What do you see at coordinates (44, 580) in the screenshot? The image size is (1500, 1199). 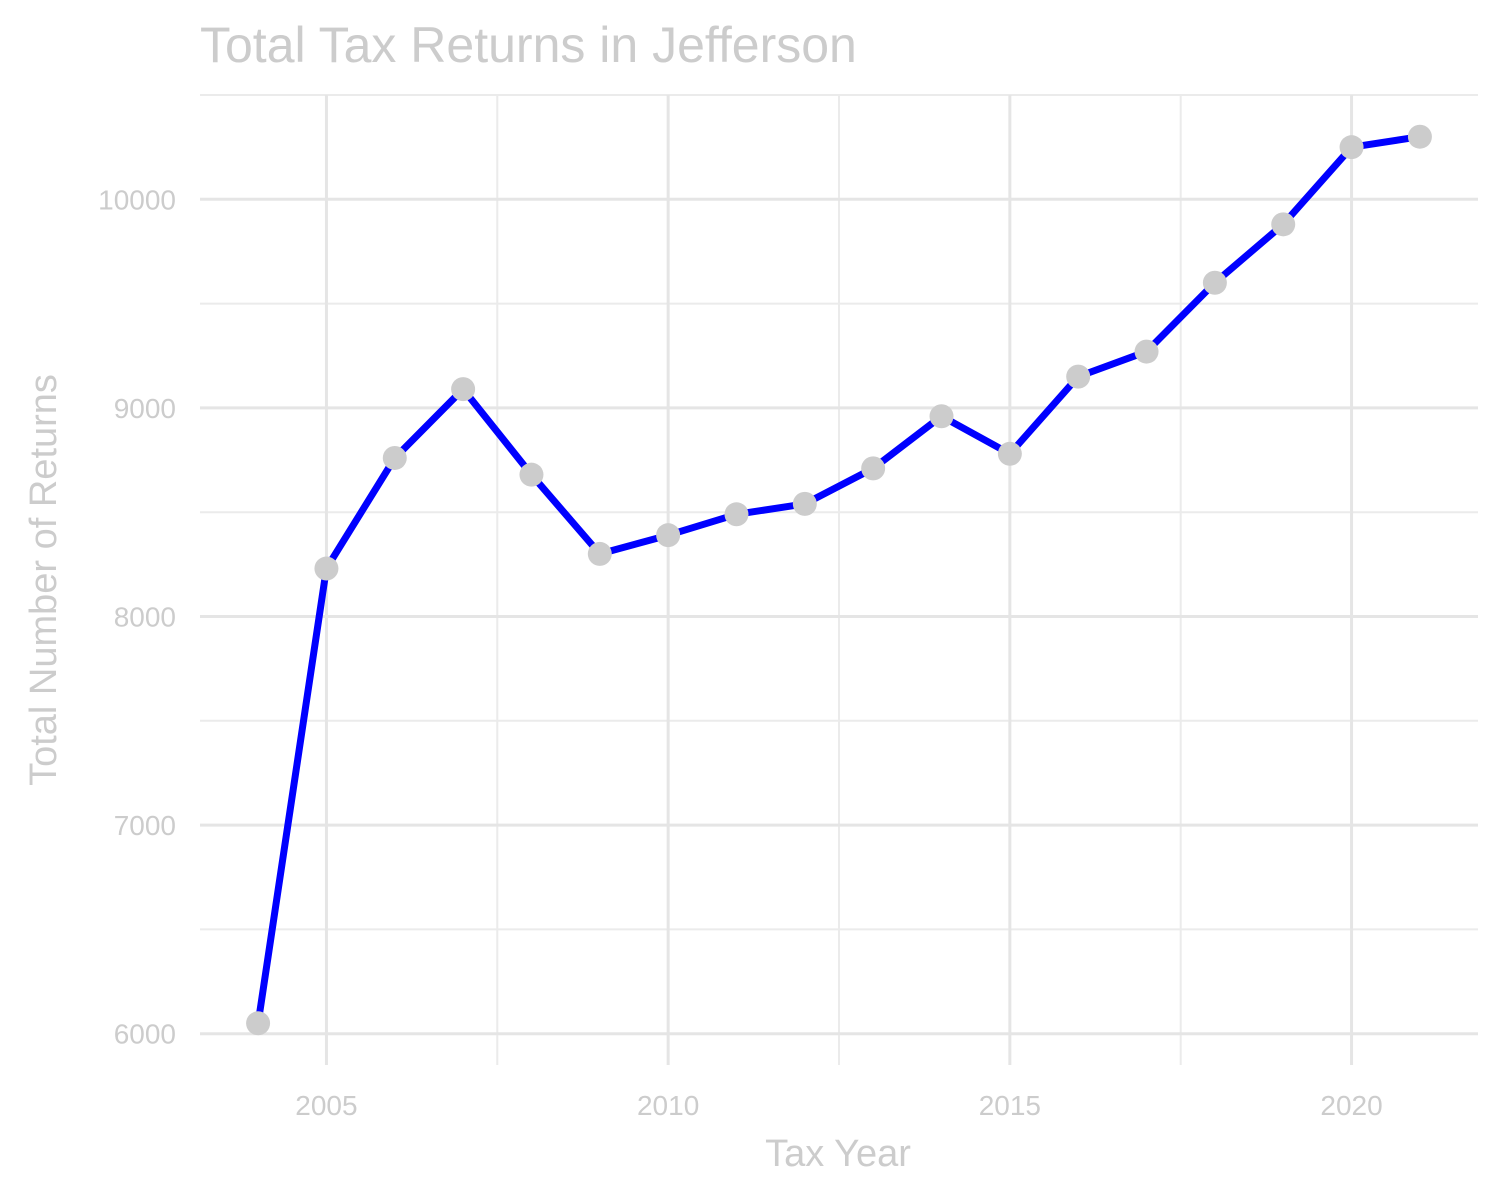 I see `y-axis-title: Total Number of Returns` at bounding box center [44, 580].